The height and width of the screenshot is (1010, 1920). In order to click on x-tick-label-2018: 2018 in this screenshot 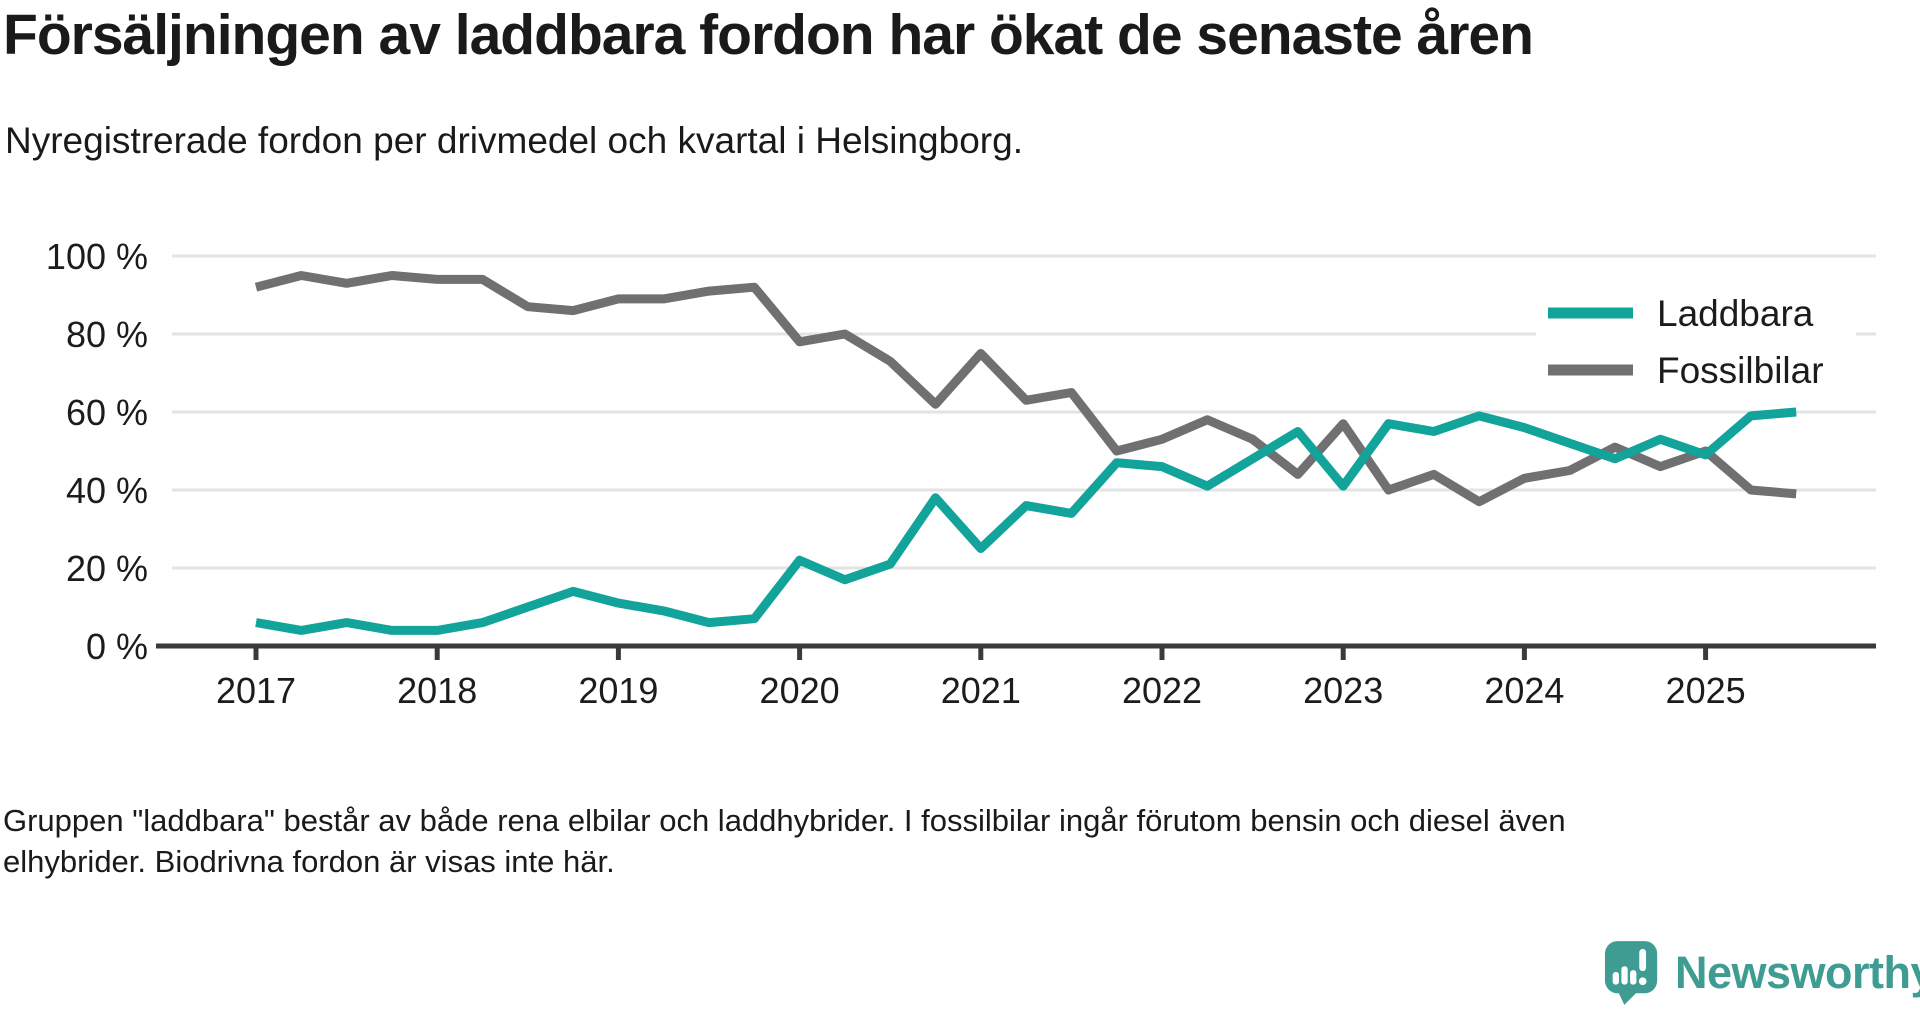, I will do `click(437, 690)`.